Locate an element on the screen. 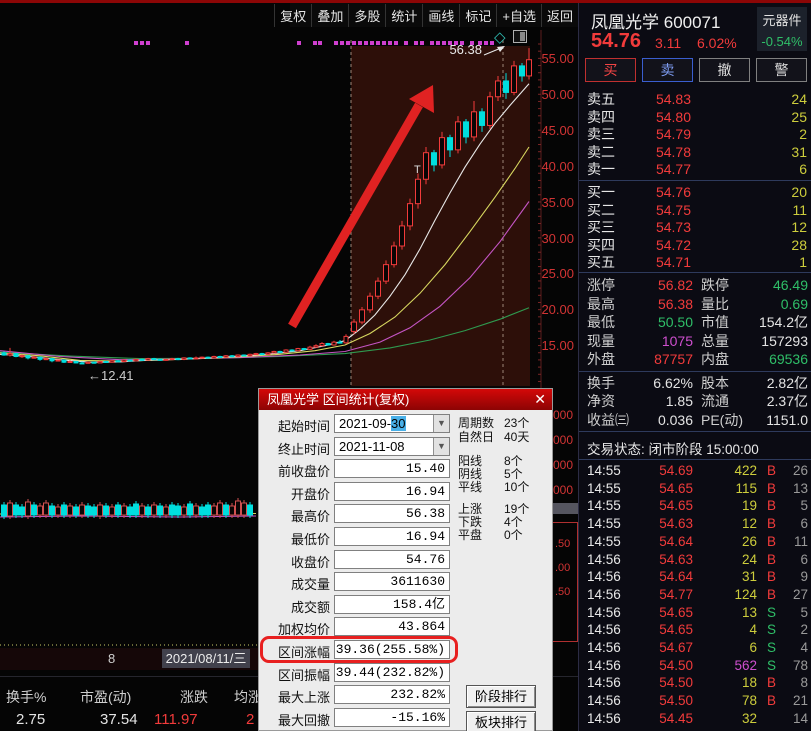  side-stat-label: 下跌 is located at coordinates (470, 522).